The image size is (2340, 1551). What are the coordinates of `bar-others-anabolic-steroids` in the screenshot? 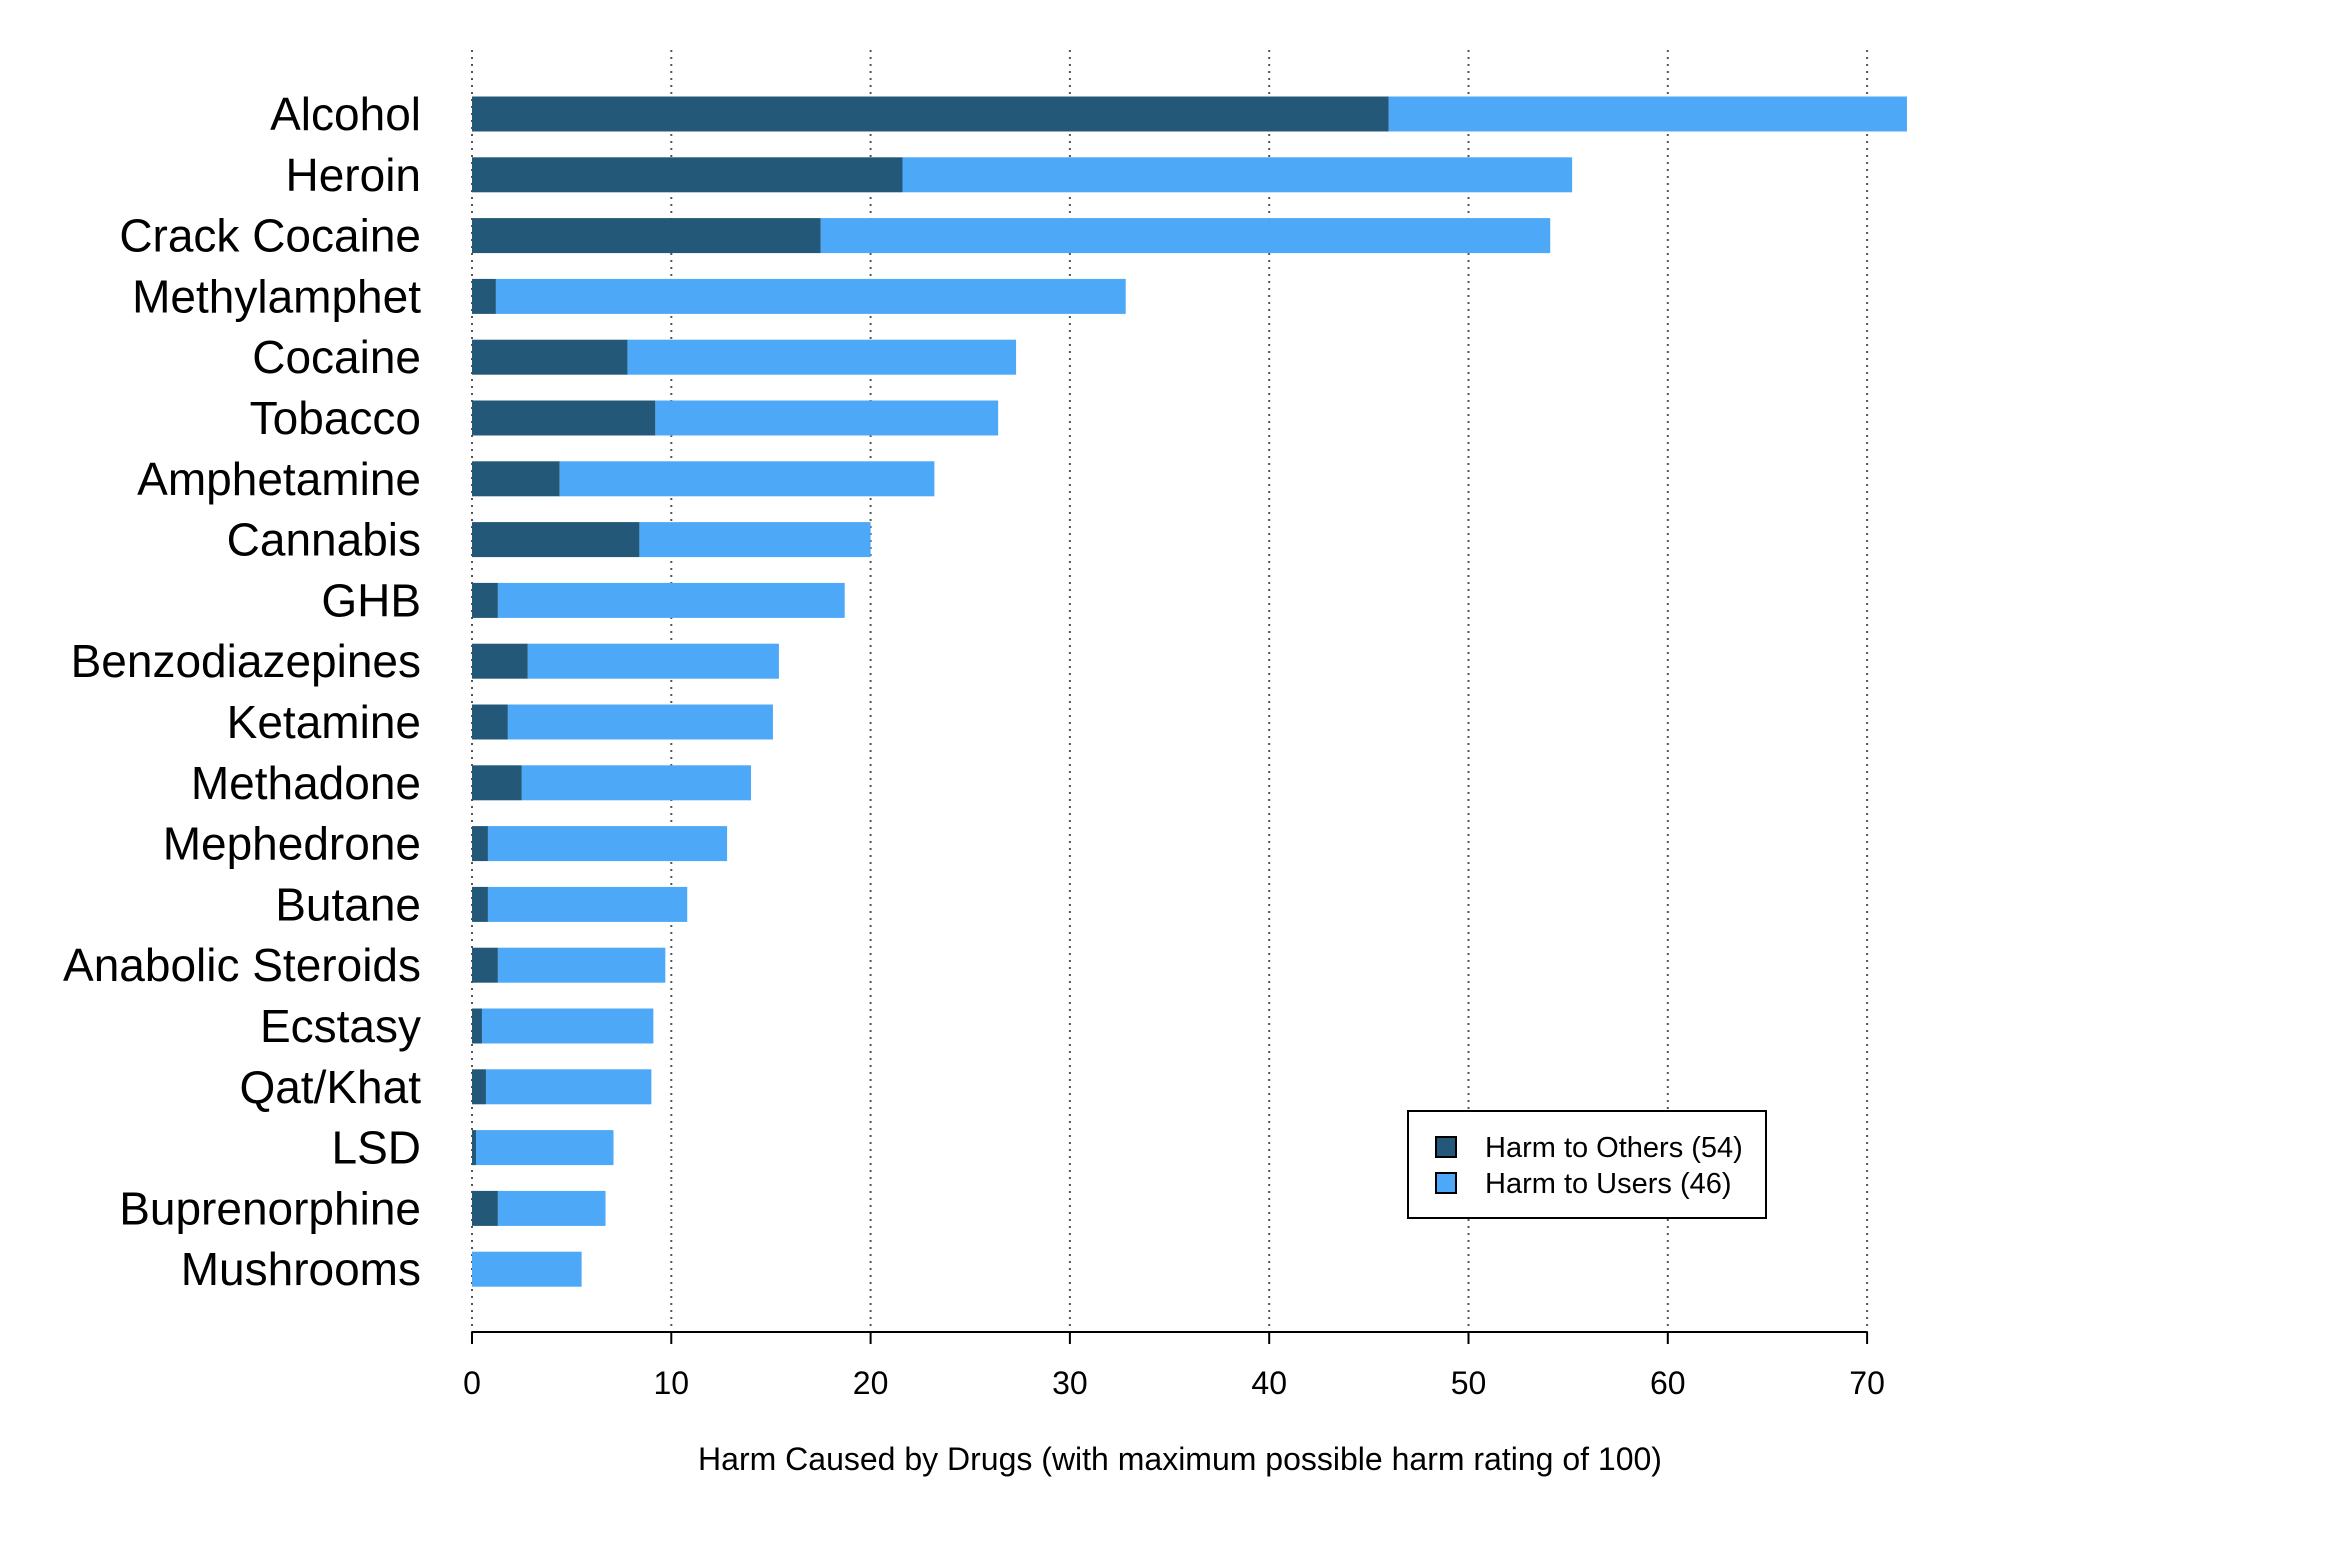 It's located at (485, 965).